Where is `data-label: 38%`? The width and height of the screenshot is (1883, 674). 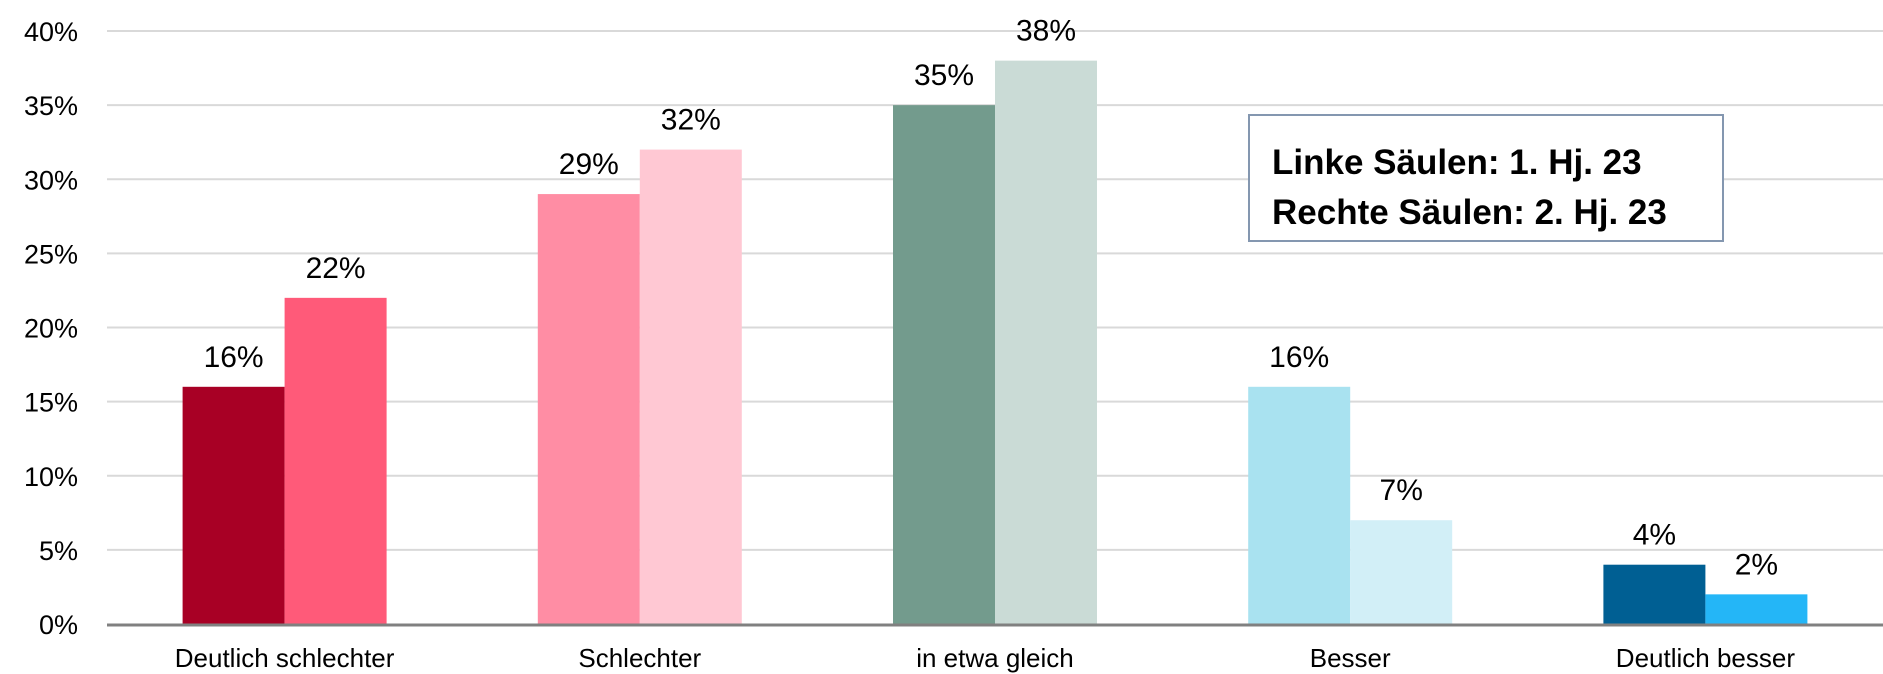 data-label: 38% is located at coordinates (1046, 31).